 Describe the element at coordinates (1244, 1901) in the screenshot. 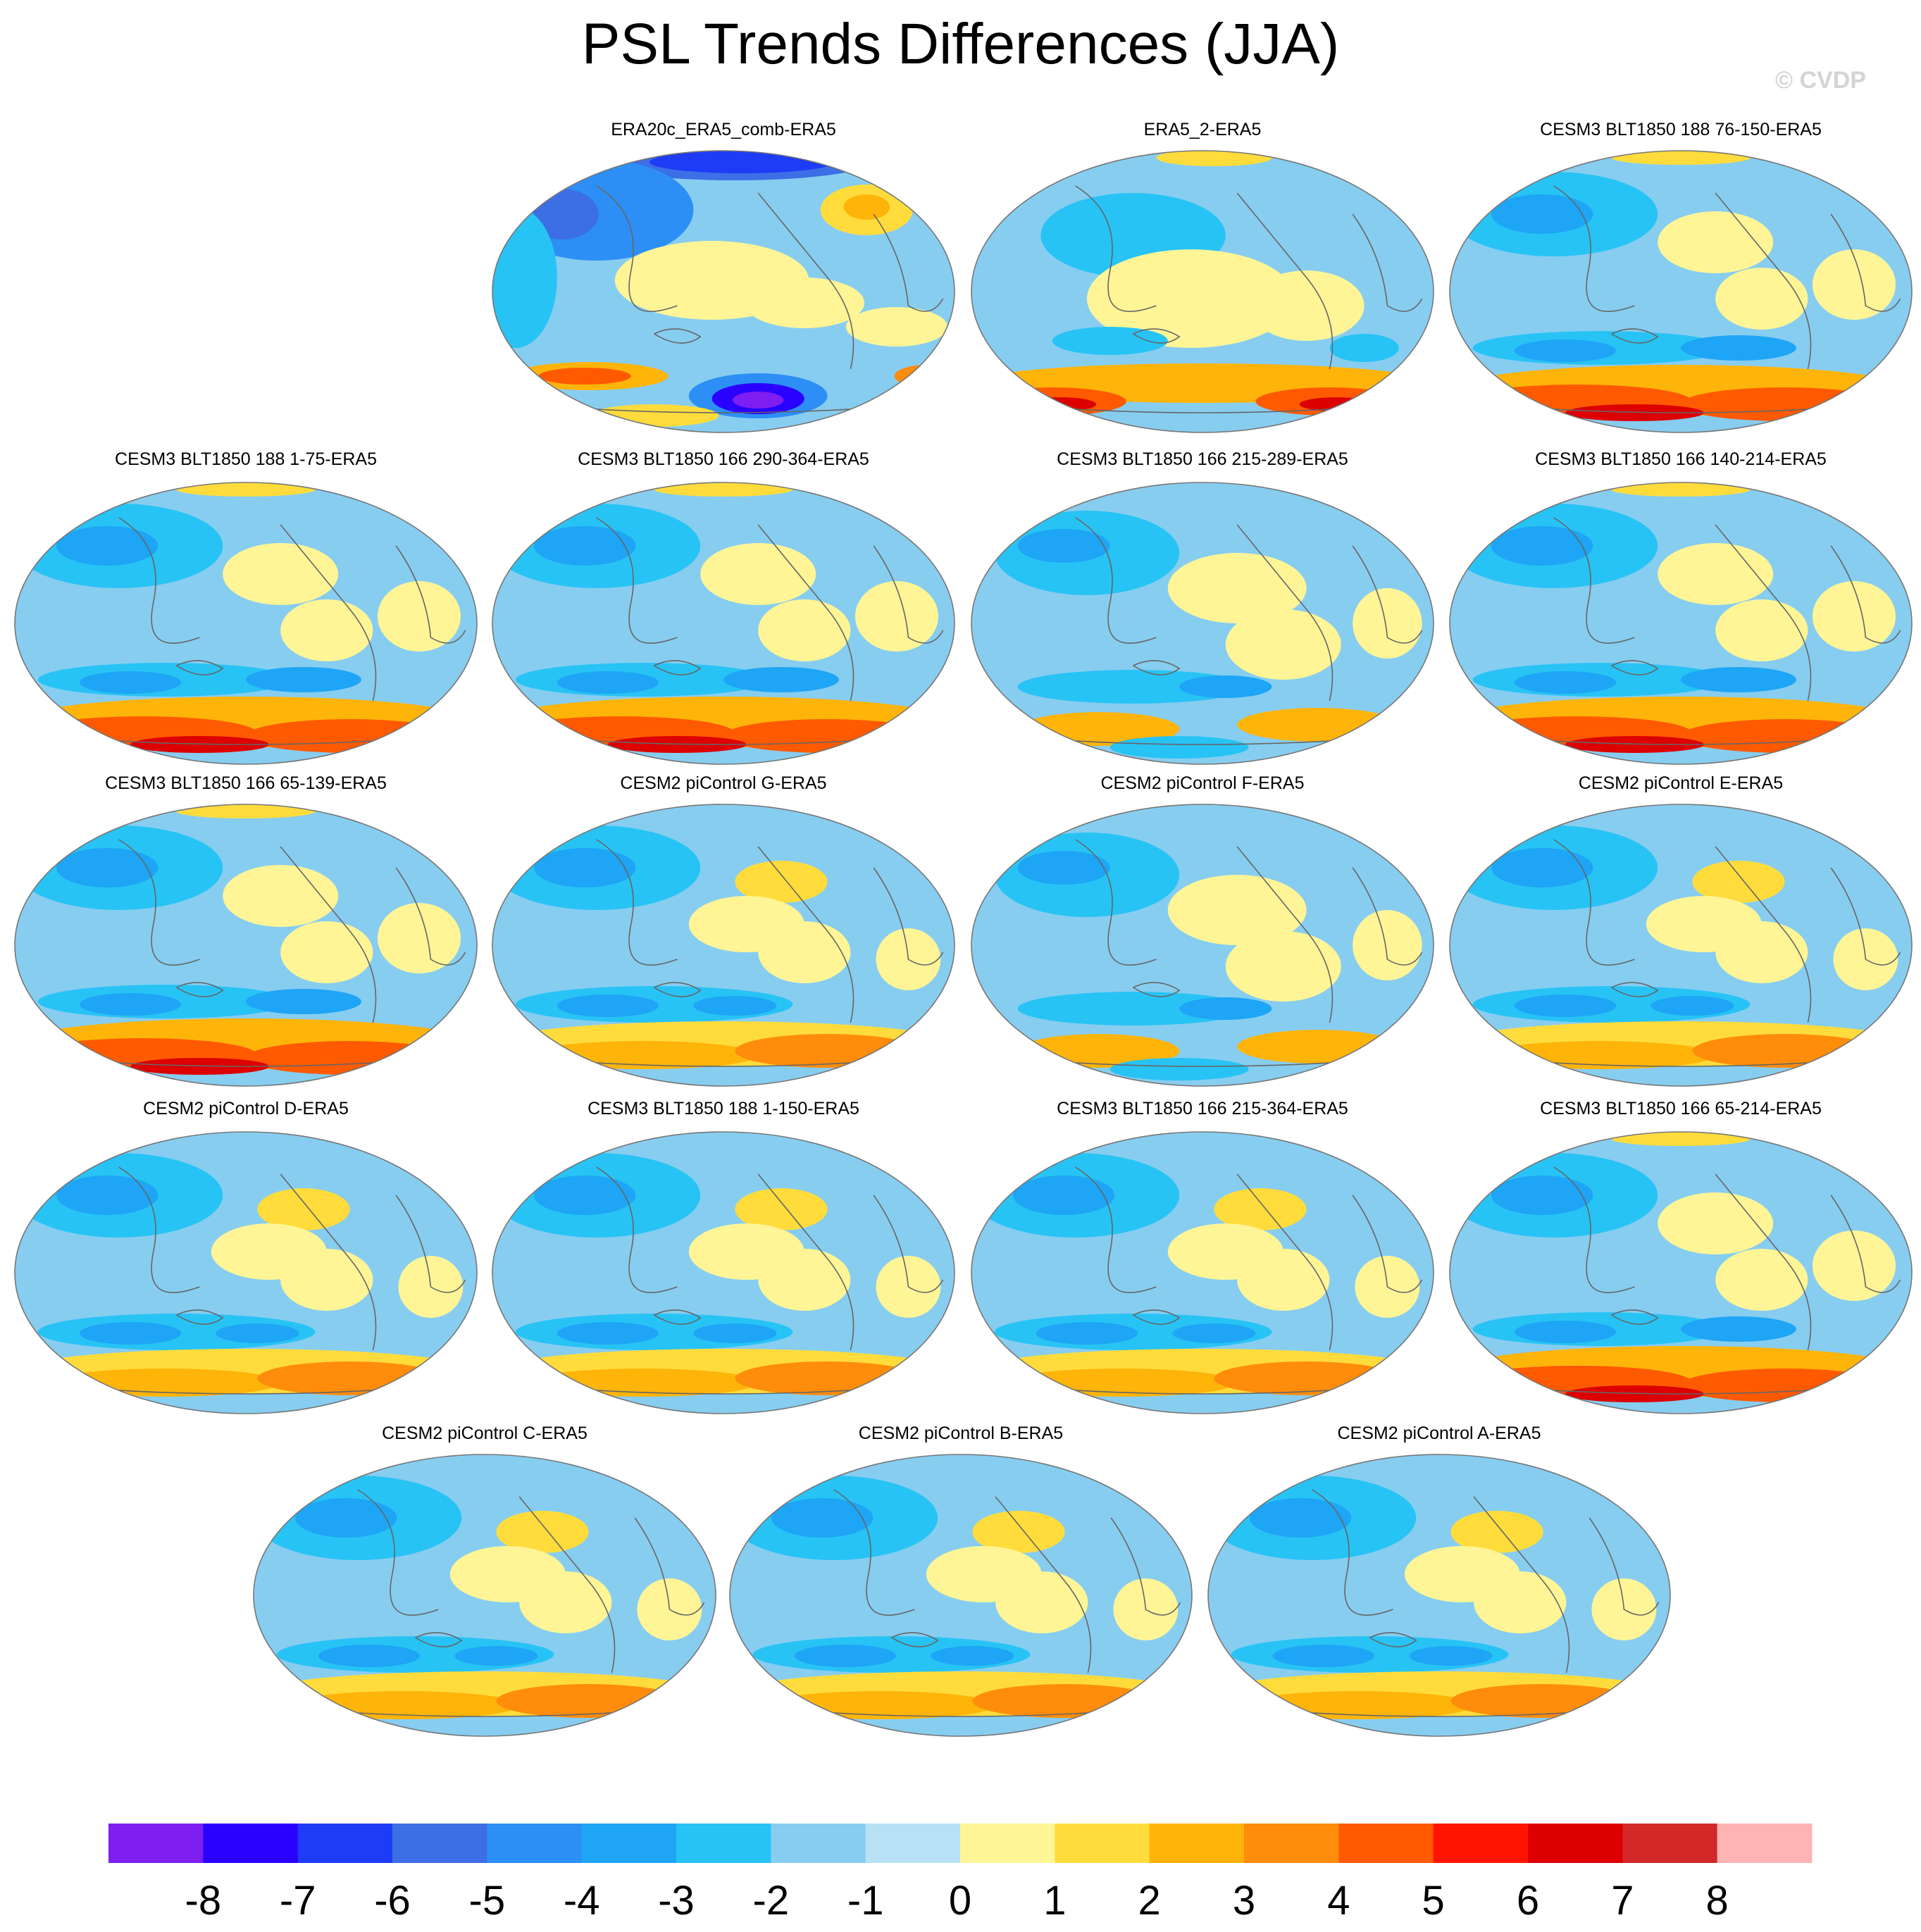

I see `colorbar-label: 3` at that location.